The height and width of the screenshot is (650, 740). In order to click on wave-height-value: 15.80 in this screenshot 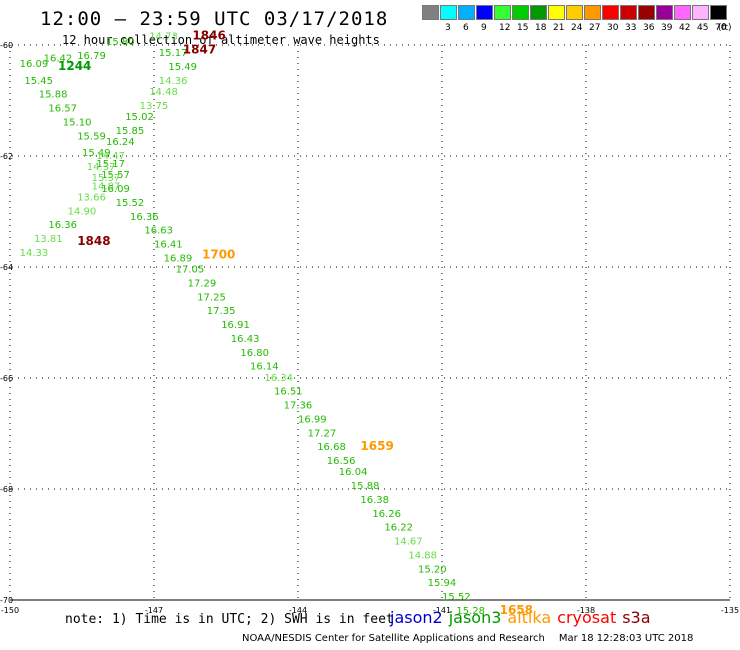, I will do `click(120, 42)`.